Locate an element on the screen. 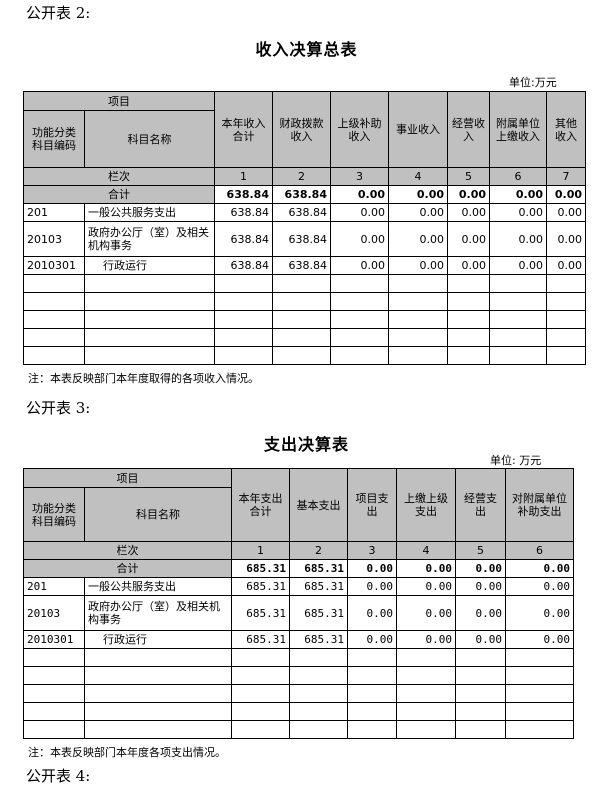 This screenshot has width=613, height=786. column-header: 对附属单位补助支出 is located at coordinates (539, 505).